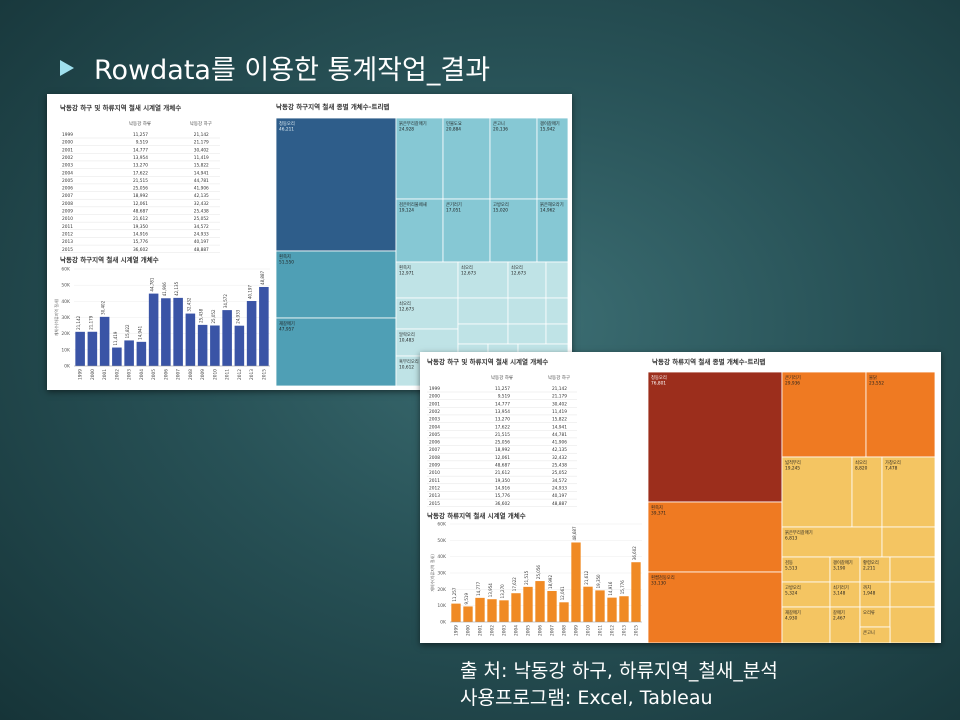 This screenshot has width=960, height=720. I want to click on x-tick-label: 2005, so click(154, 374).